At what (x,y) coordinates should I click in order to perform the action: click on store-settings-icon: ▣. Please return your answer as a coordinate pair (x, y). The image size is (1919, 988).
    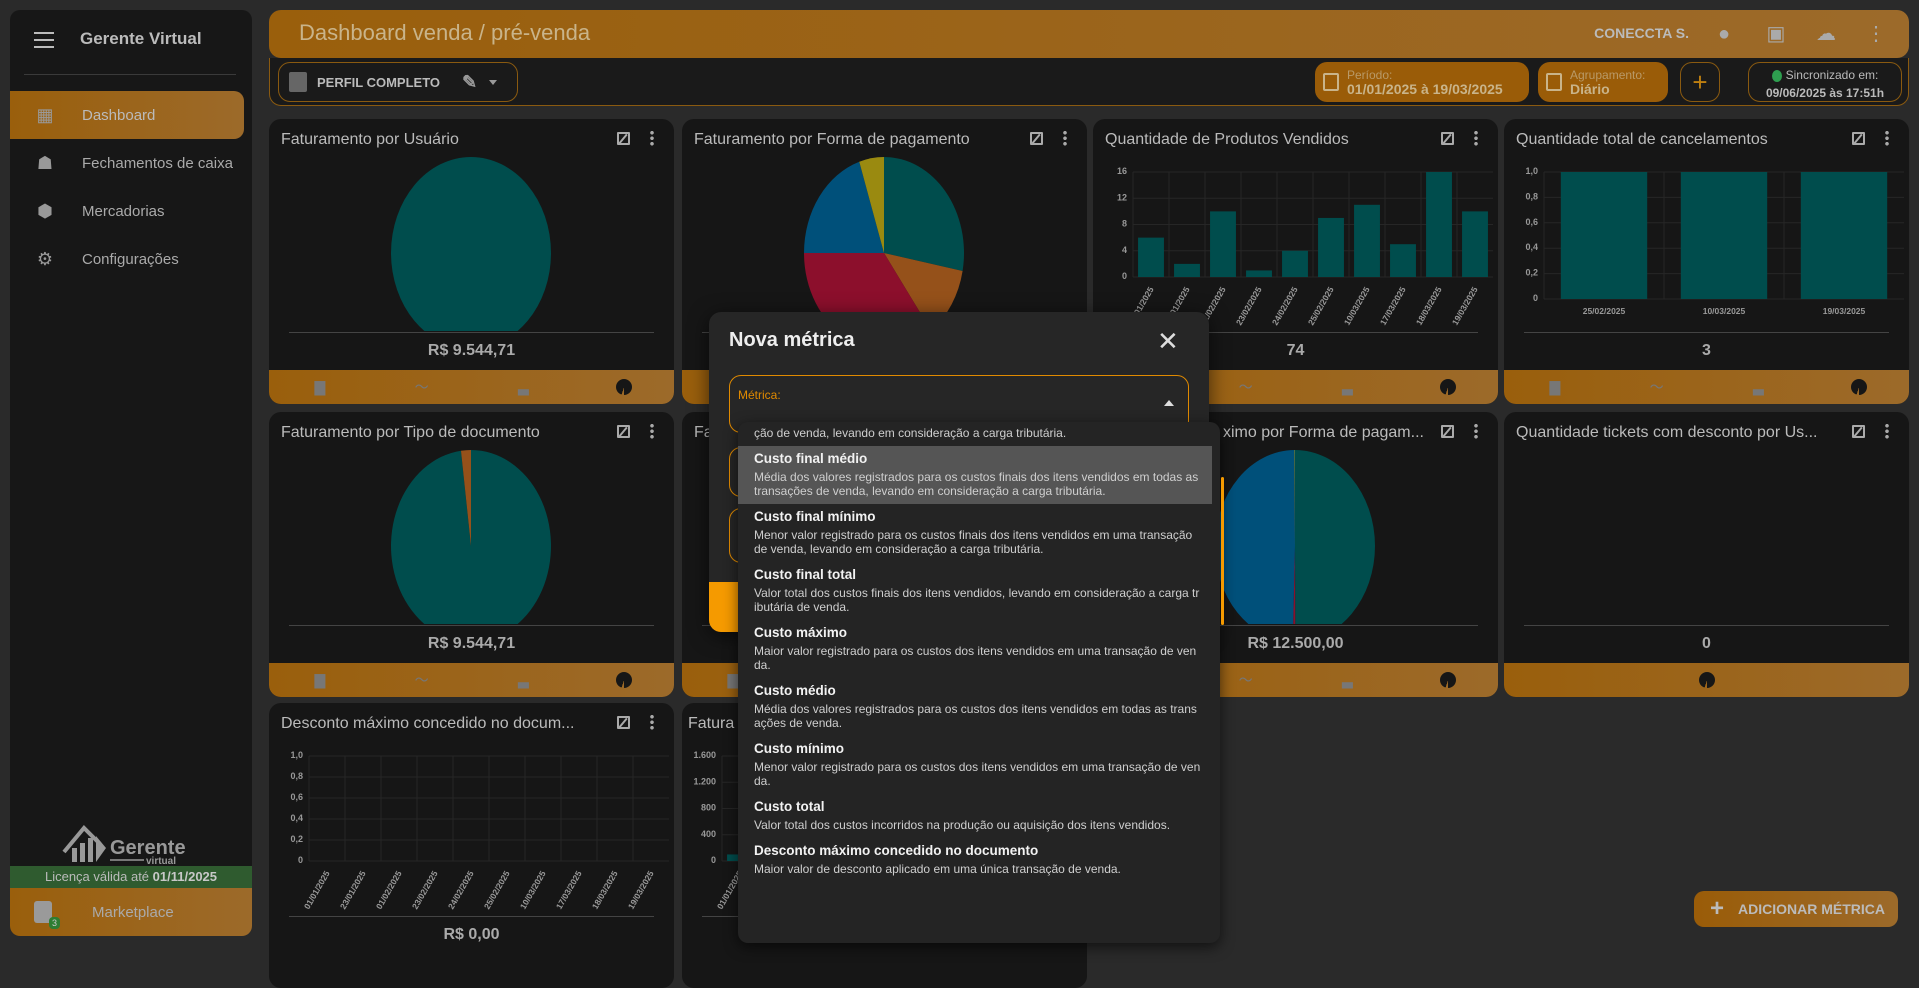
    Looking at the image, I should click on (1776, 34).